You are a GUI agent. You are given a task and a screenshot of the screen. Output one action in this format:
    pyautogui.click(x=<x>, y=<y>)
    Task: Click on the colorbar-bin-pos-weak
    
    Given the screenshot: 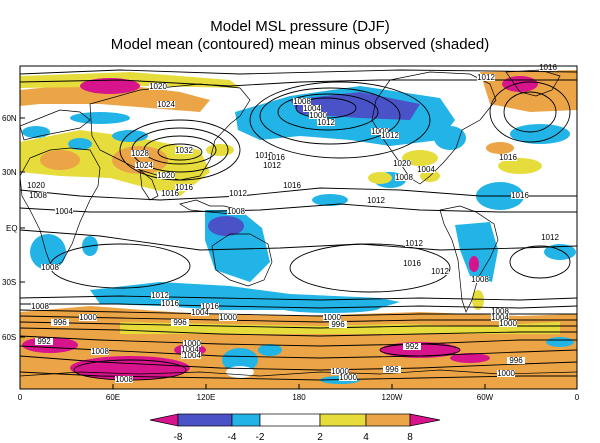 What is the action you would take?
    pyautogui.click(x=343, y=420)
    